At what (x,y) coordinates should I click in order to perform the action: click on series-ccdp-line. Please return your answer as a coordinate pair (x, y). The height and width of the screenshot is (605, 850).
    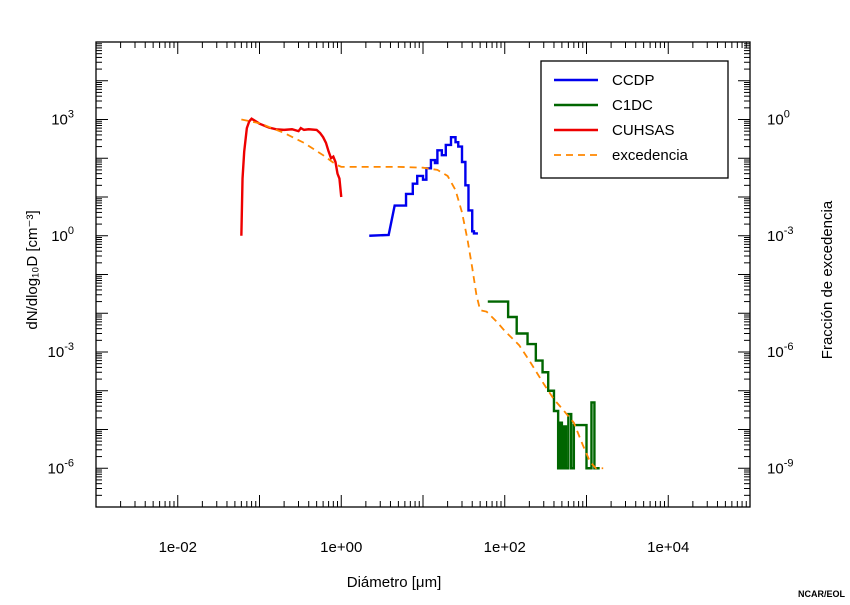
    Looking at the image, I should click on (423, 186).